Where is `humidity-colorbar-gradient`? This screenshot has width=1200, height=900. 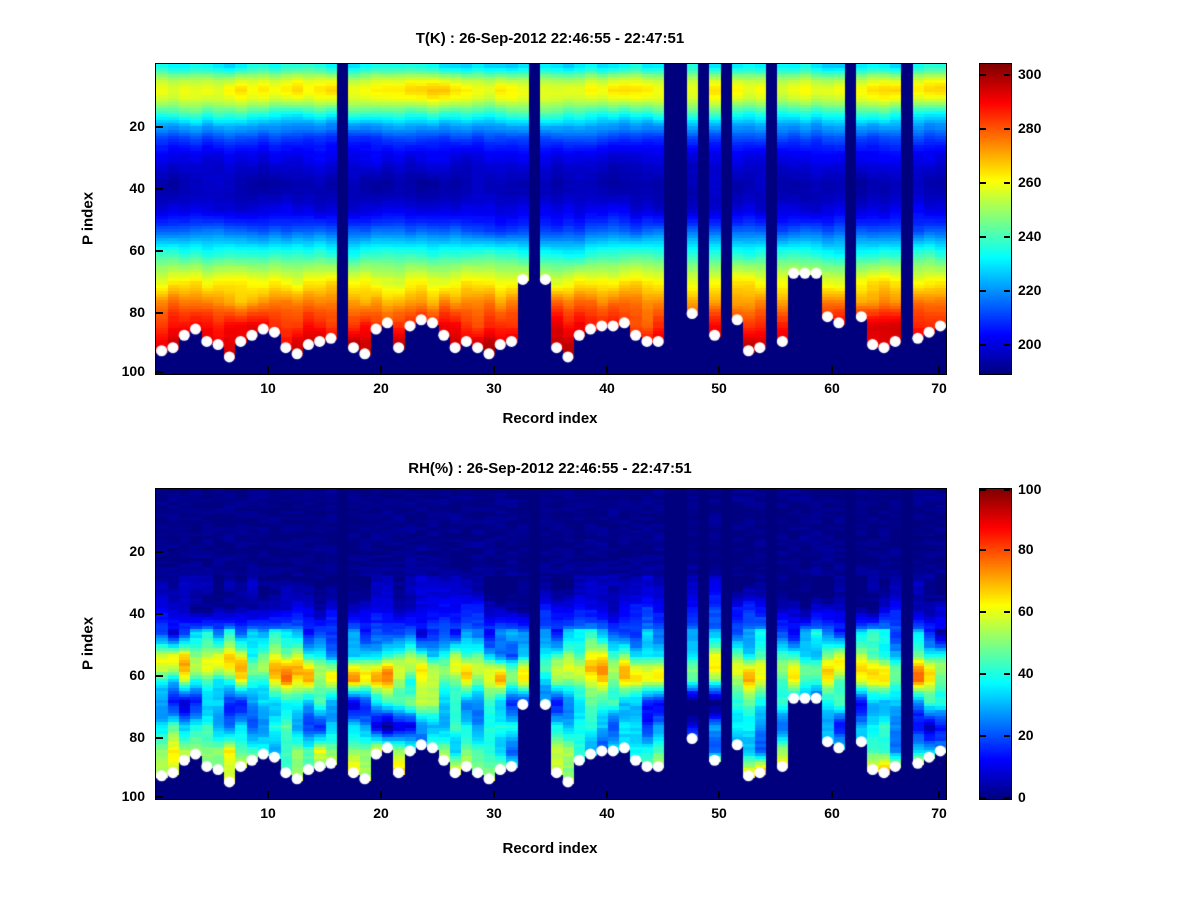 humidity-colorbar-gradient is located at coordinates (995, 644).